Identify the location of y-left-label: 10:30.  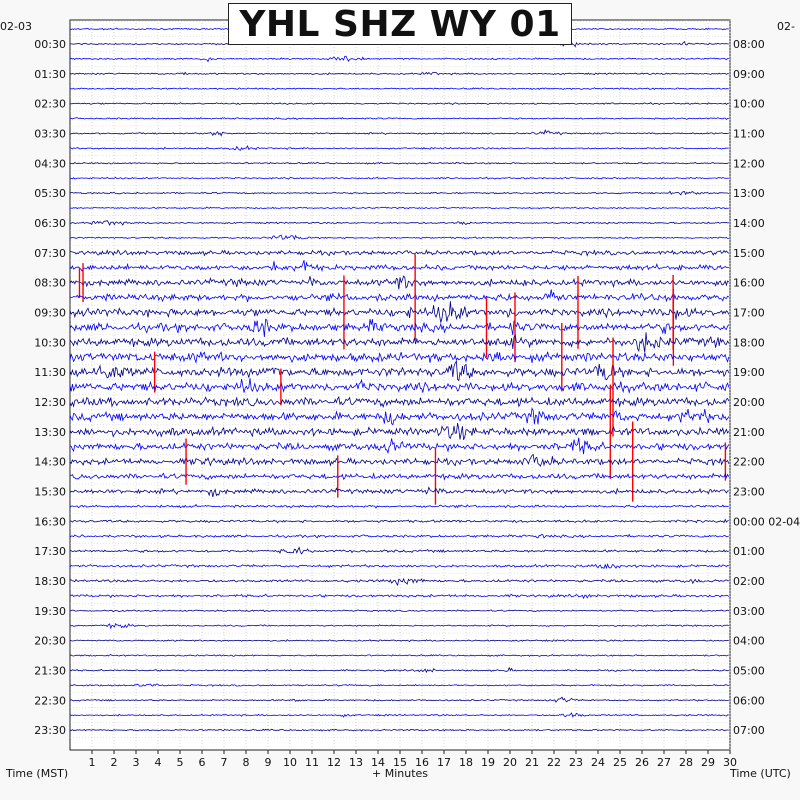
(50, 342).